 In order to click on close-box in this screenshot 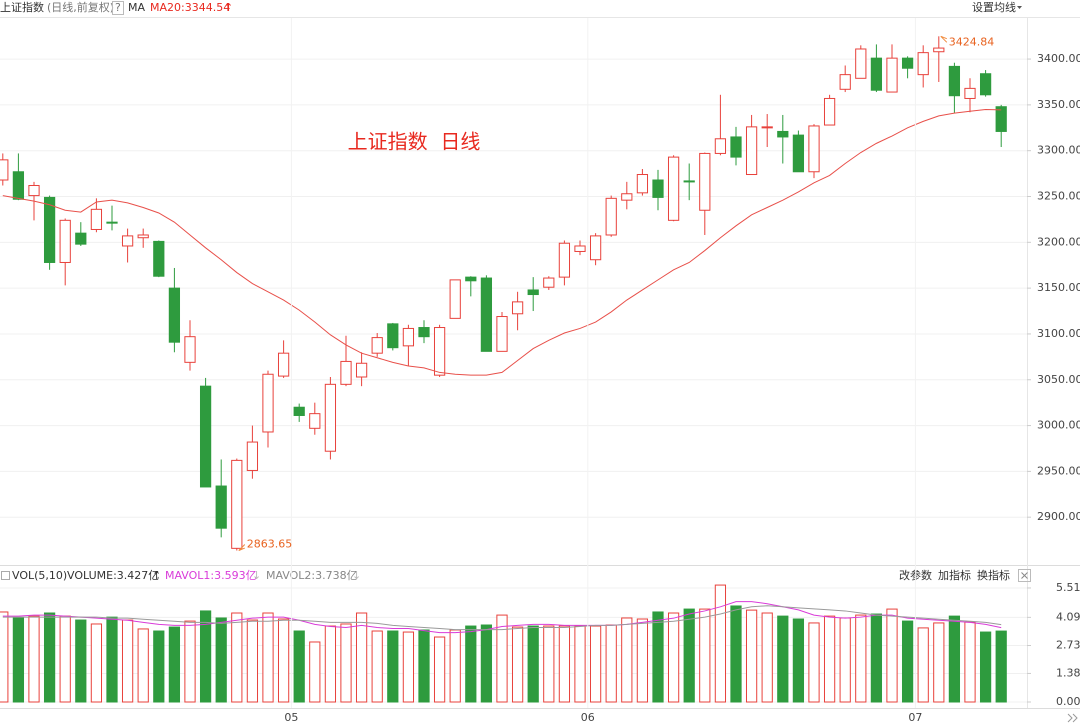, I will do `click(1024, 575)`.